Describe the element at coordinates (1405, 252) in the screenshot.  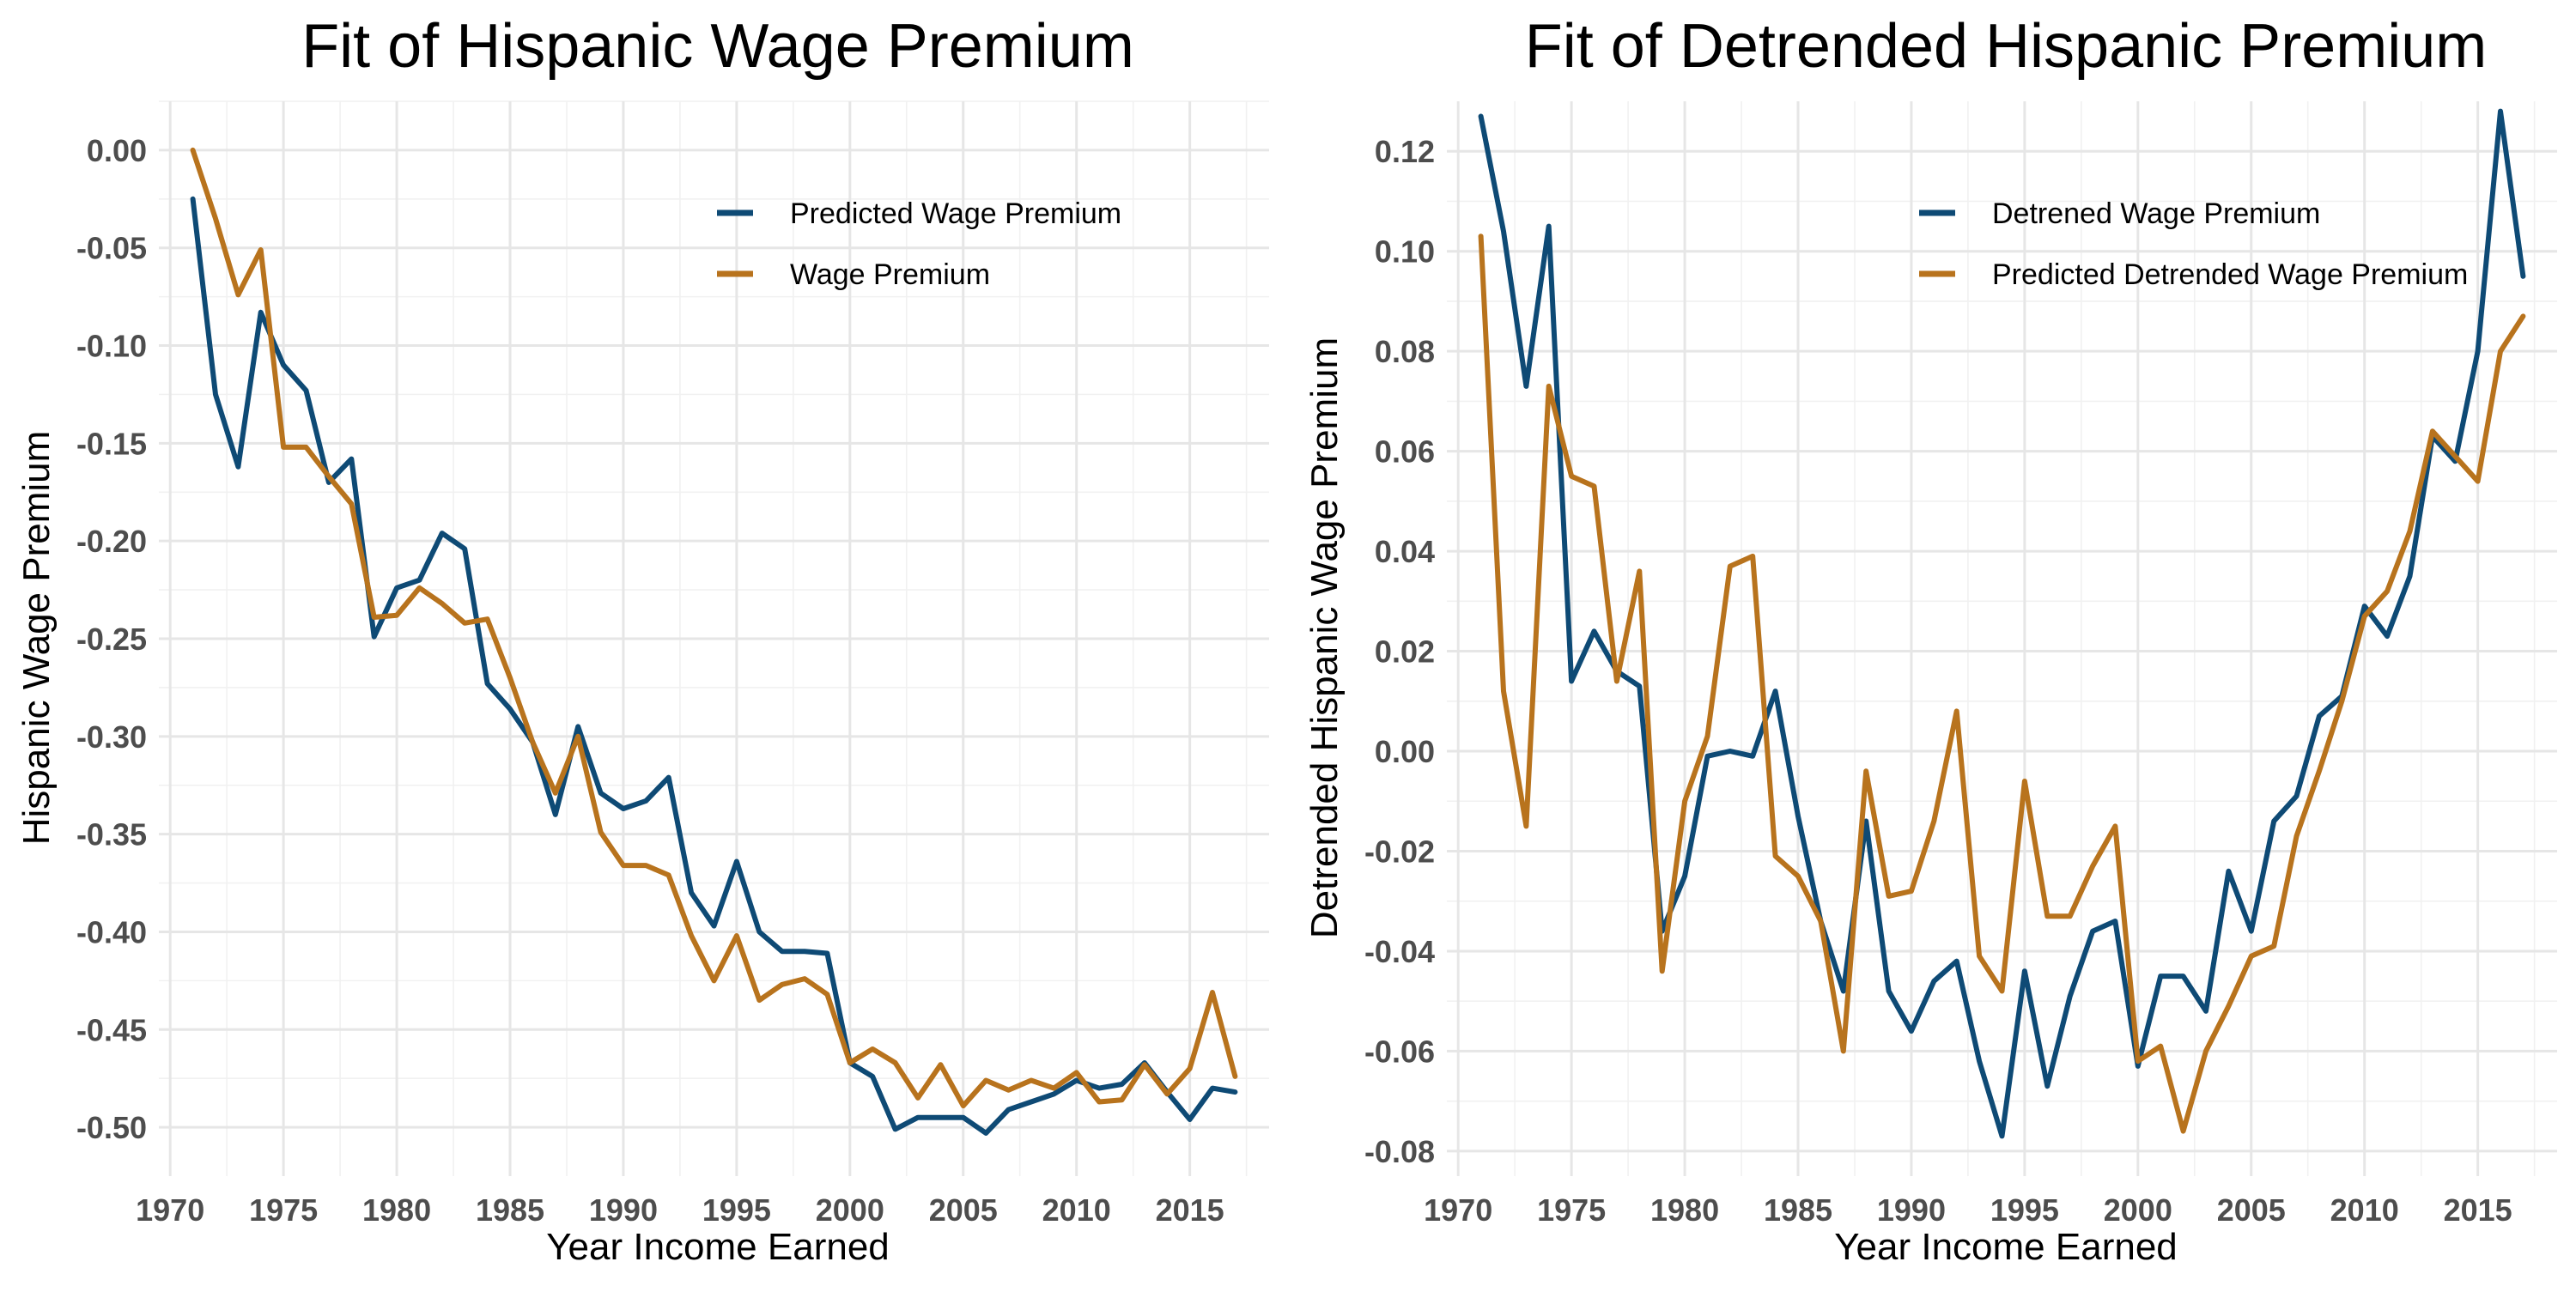
I see `y-tick-label: 0.10` at that location.